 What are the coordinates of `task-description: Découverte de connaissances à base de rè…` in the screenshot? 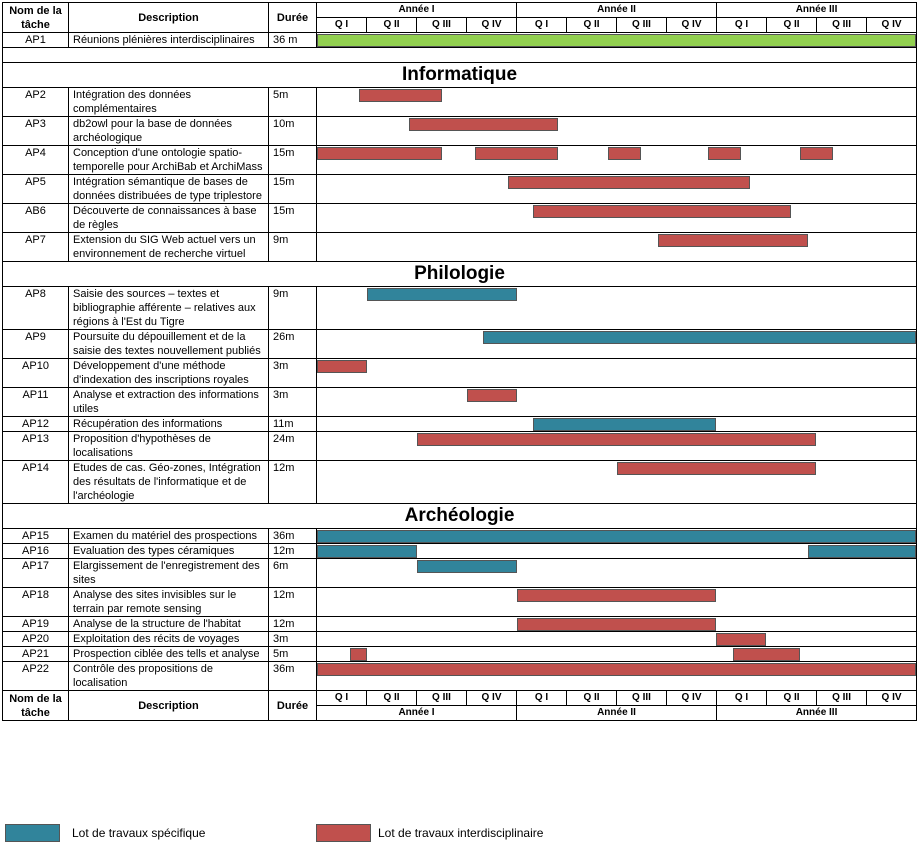 It's located at (168, 218).